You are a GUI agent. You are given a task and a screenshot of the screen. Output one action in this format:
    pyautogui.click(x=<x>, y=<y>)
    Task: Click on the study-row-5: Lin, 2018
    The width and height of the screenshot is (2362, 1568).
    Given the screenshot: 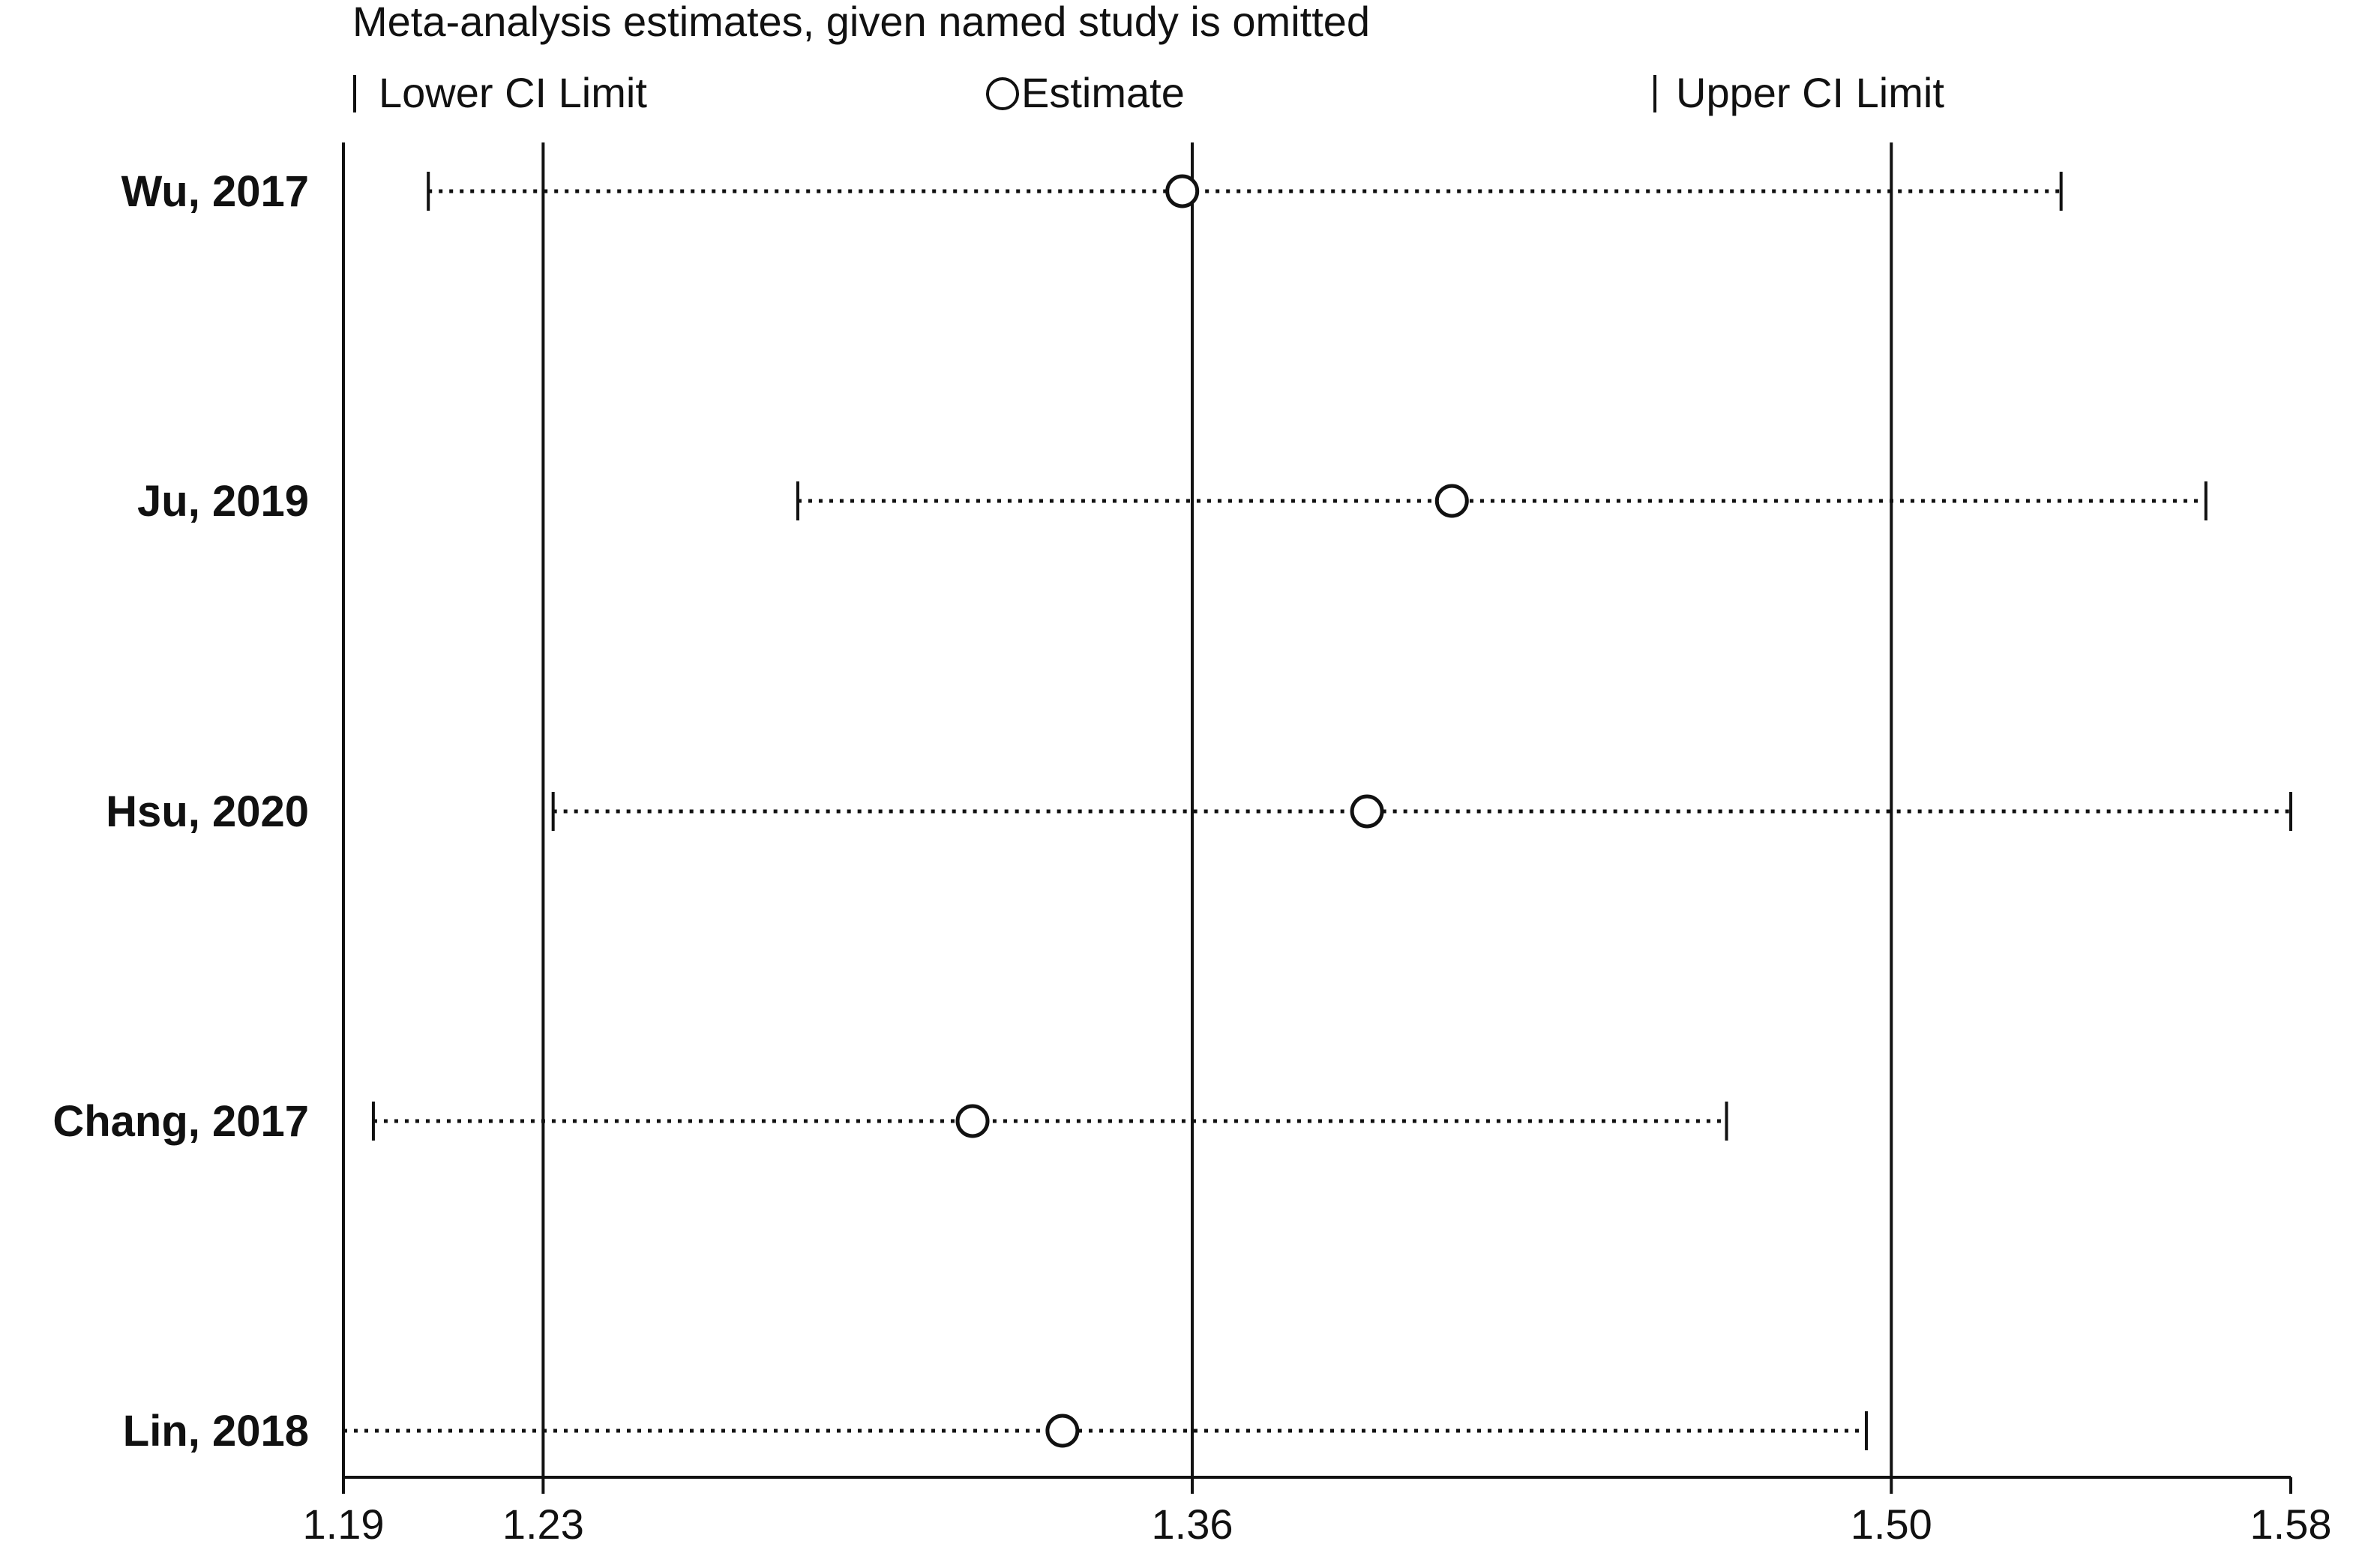 What is the action you would take?
    pyautogui.click(x=995, y=1432)
    